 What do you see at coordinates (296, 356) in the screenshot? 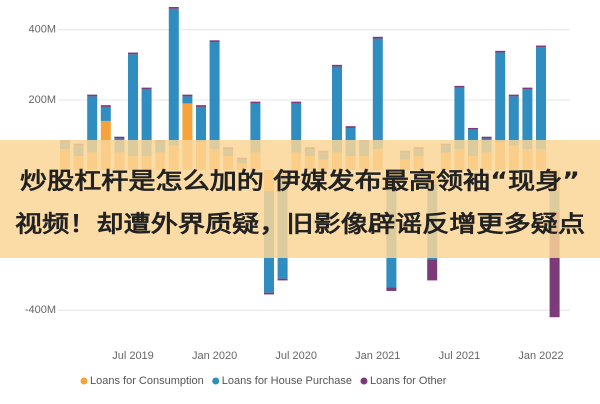
I see `x-tick-label: Jul 2020` at bounding box center [296, 356].